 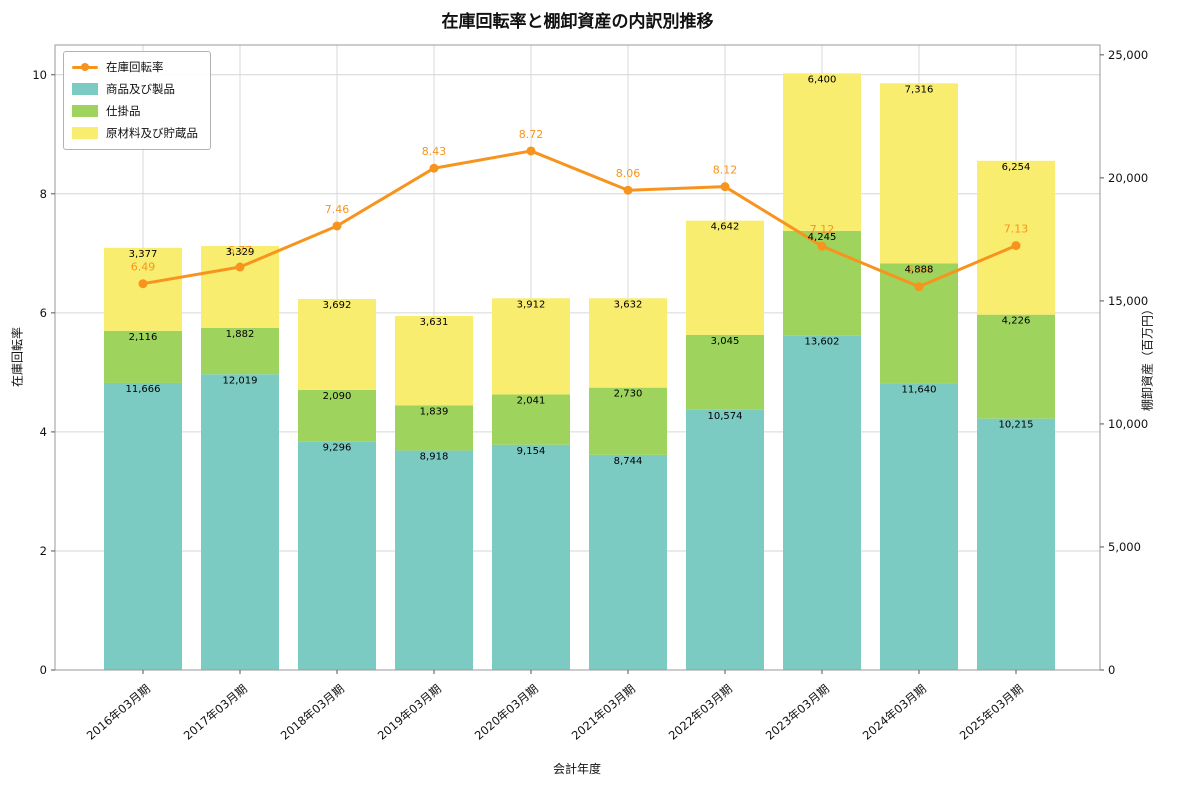 What do you see at coordinates (797, 712) in the screenshot?
I see `x-tick-label: 2023年03月期` at bounding box center [797, 712].